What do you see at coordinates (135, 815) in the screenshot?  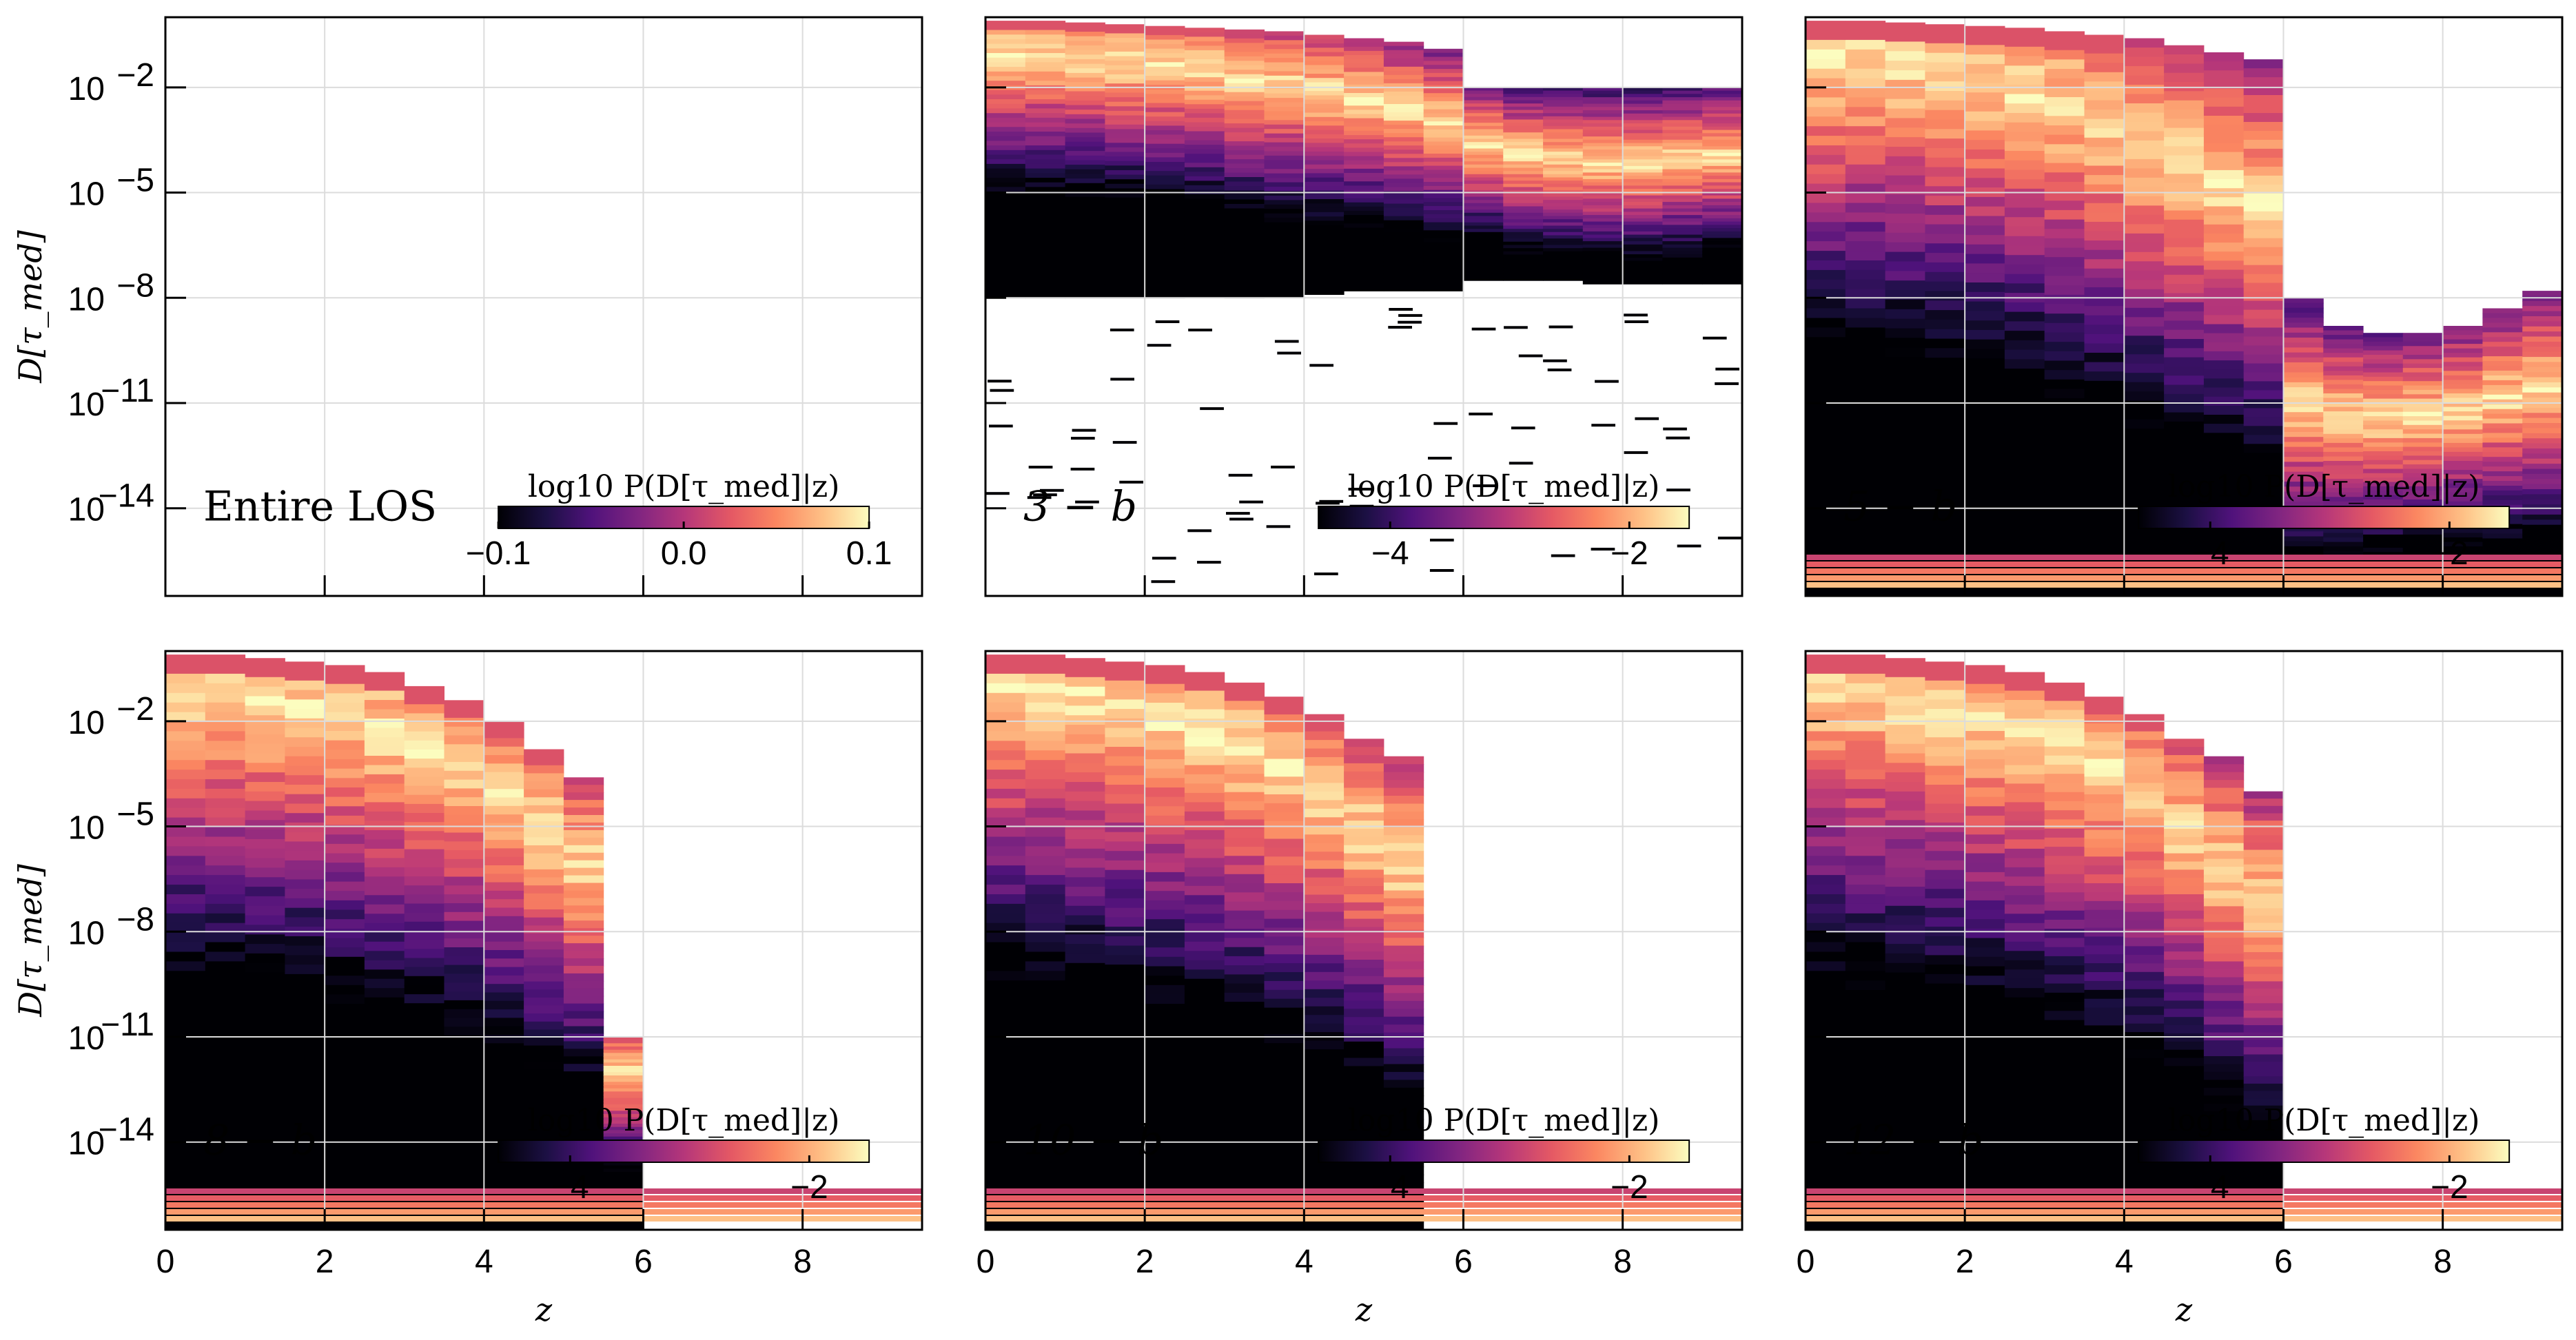 I see `y-tick-exponent: −5` at bounding box center [135, 815].